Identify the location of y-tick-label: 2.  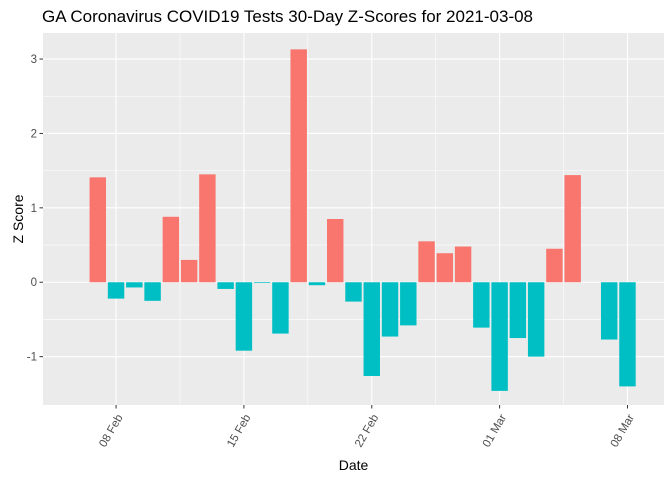
(34, 134).